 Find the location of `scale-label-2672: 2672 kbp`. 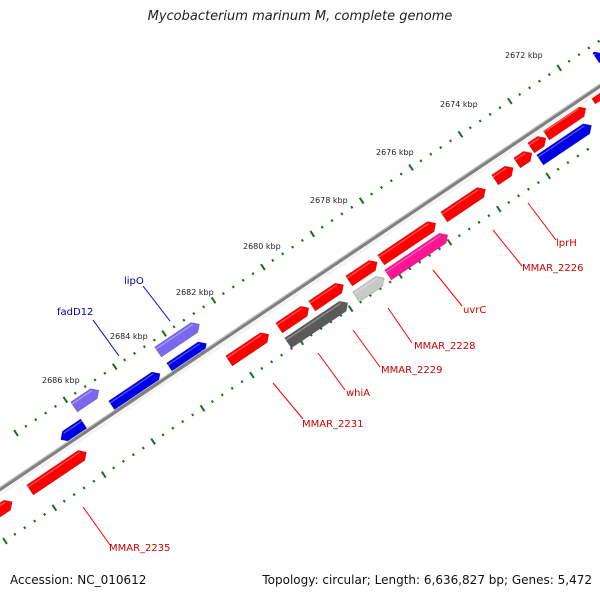

scale-label-2672: 2672 kbp is located at coordinates (524, 55).